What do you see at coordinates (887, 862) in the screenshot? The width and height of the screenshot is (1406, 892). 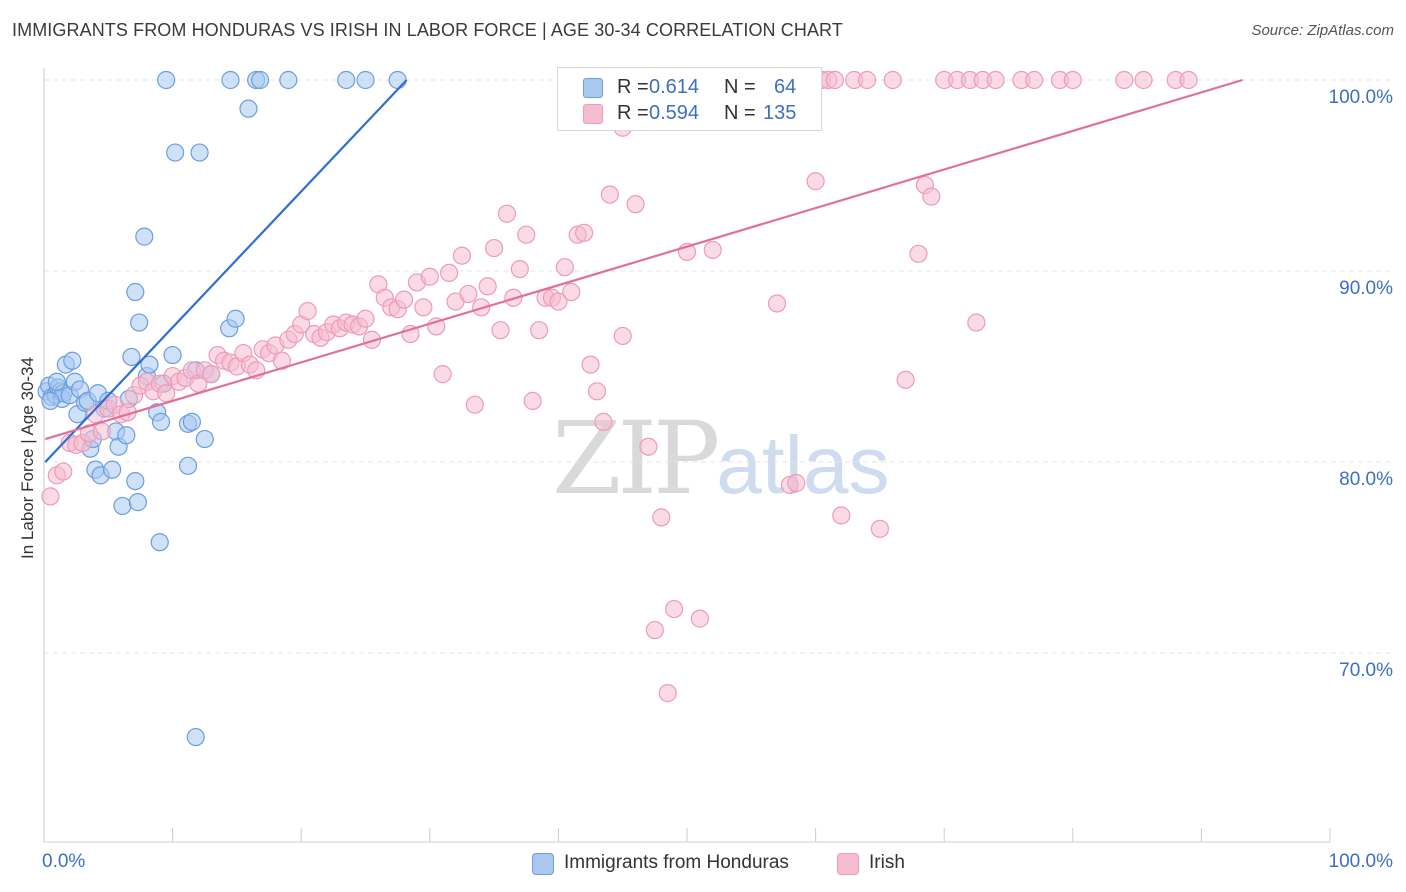 I see `legend-label-irish: Irish` at bounding box center [887, 862].